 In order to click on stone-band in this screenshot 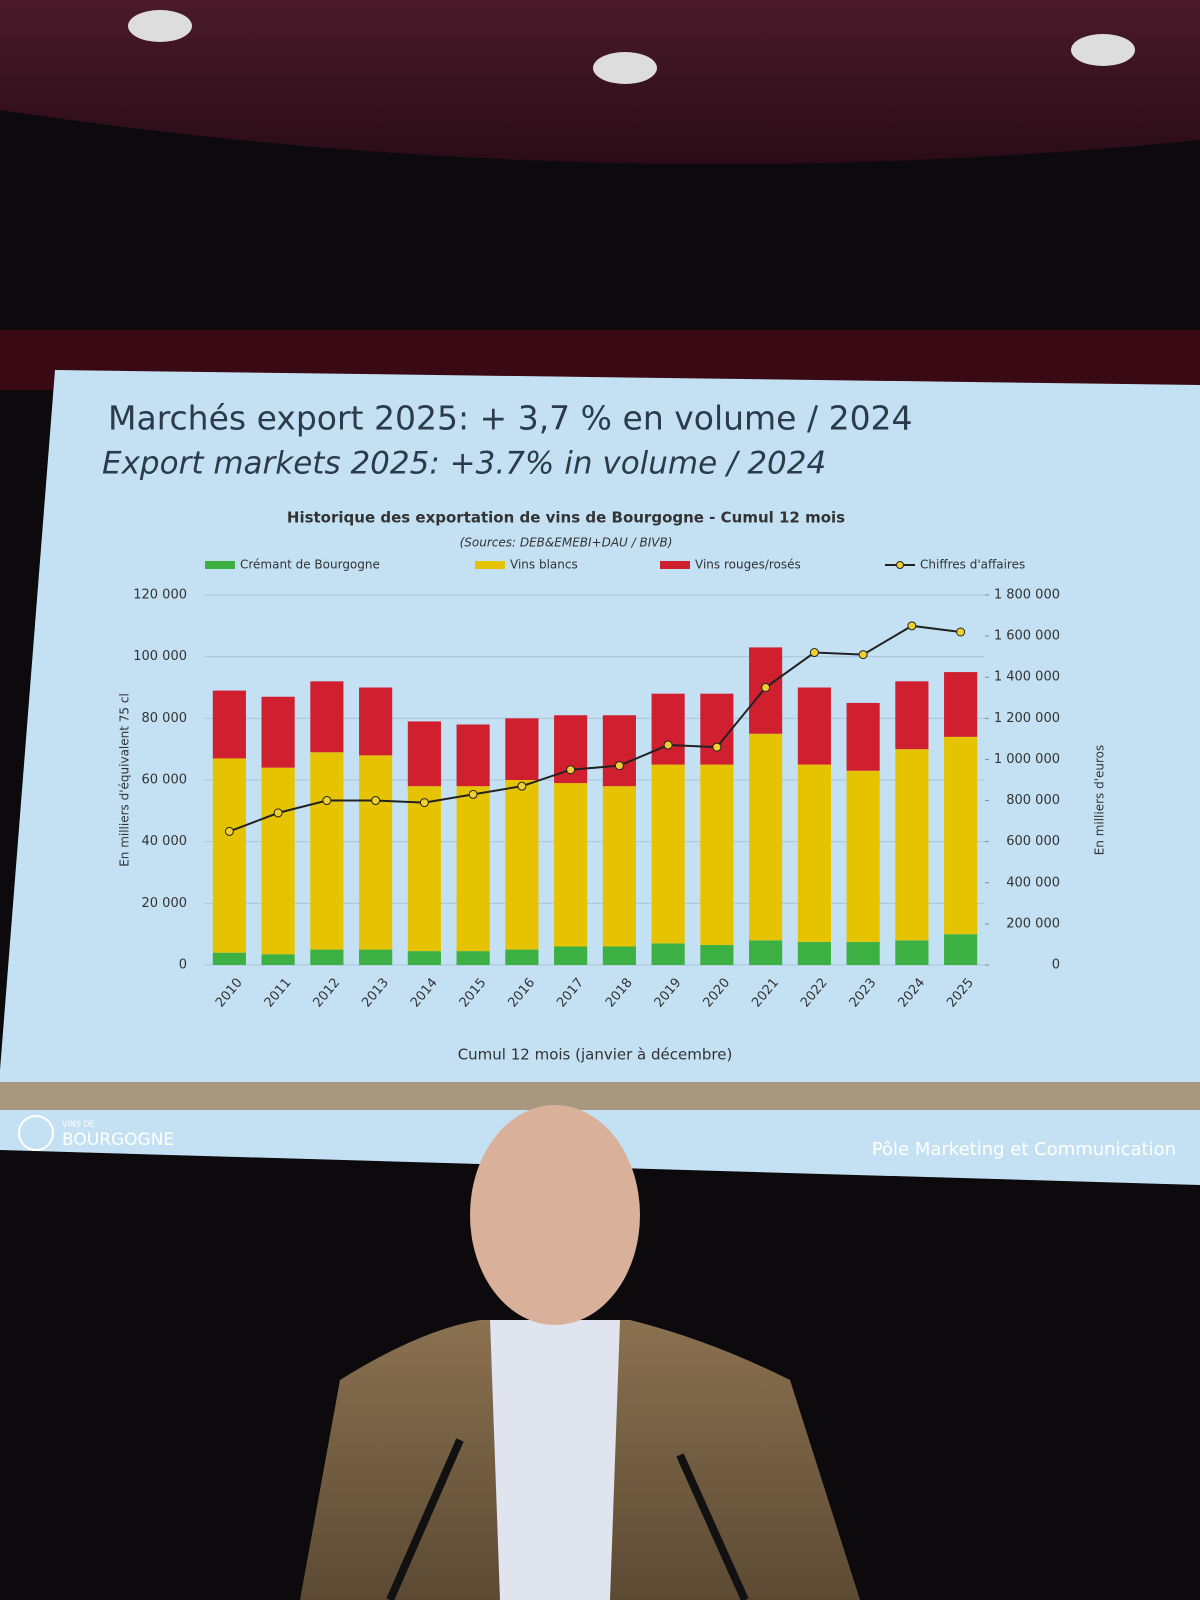, I will do `click(600, 1096)`.